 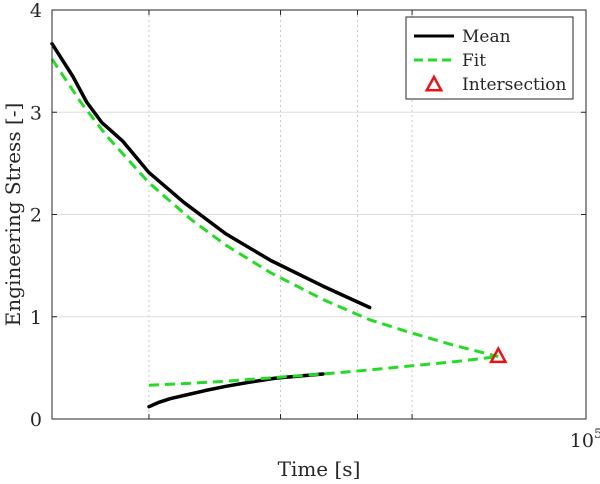 I want to click on fit-series-line-lower, so click(x=323, y=371).